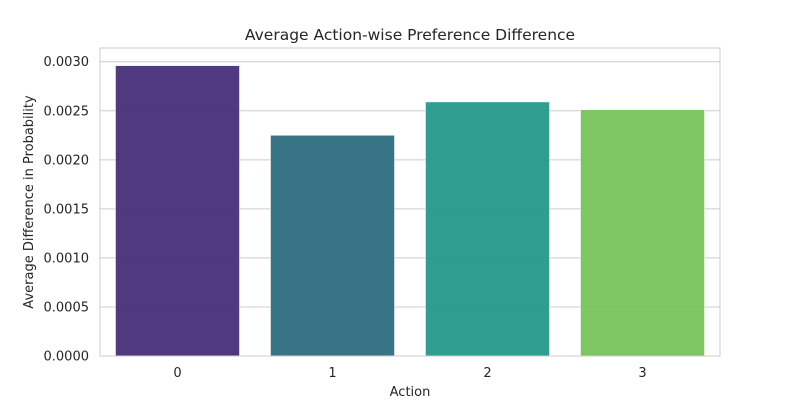 The width and height of the screenshot is (800, 400). I want to click on y-tick-label: 0.0000, so click(67, 357).